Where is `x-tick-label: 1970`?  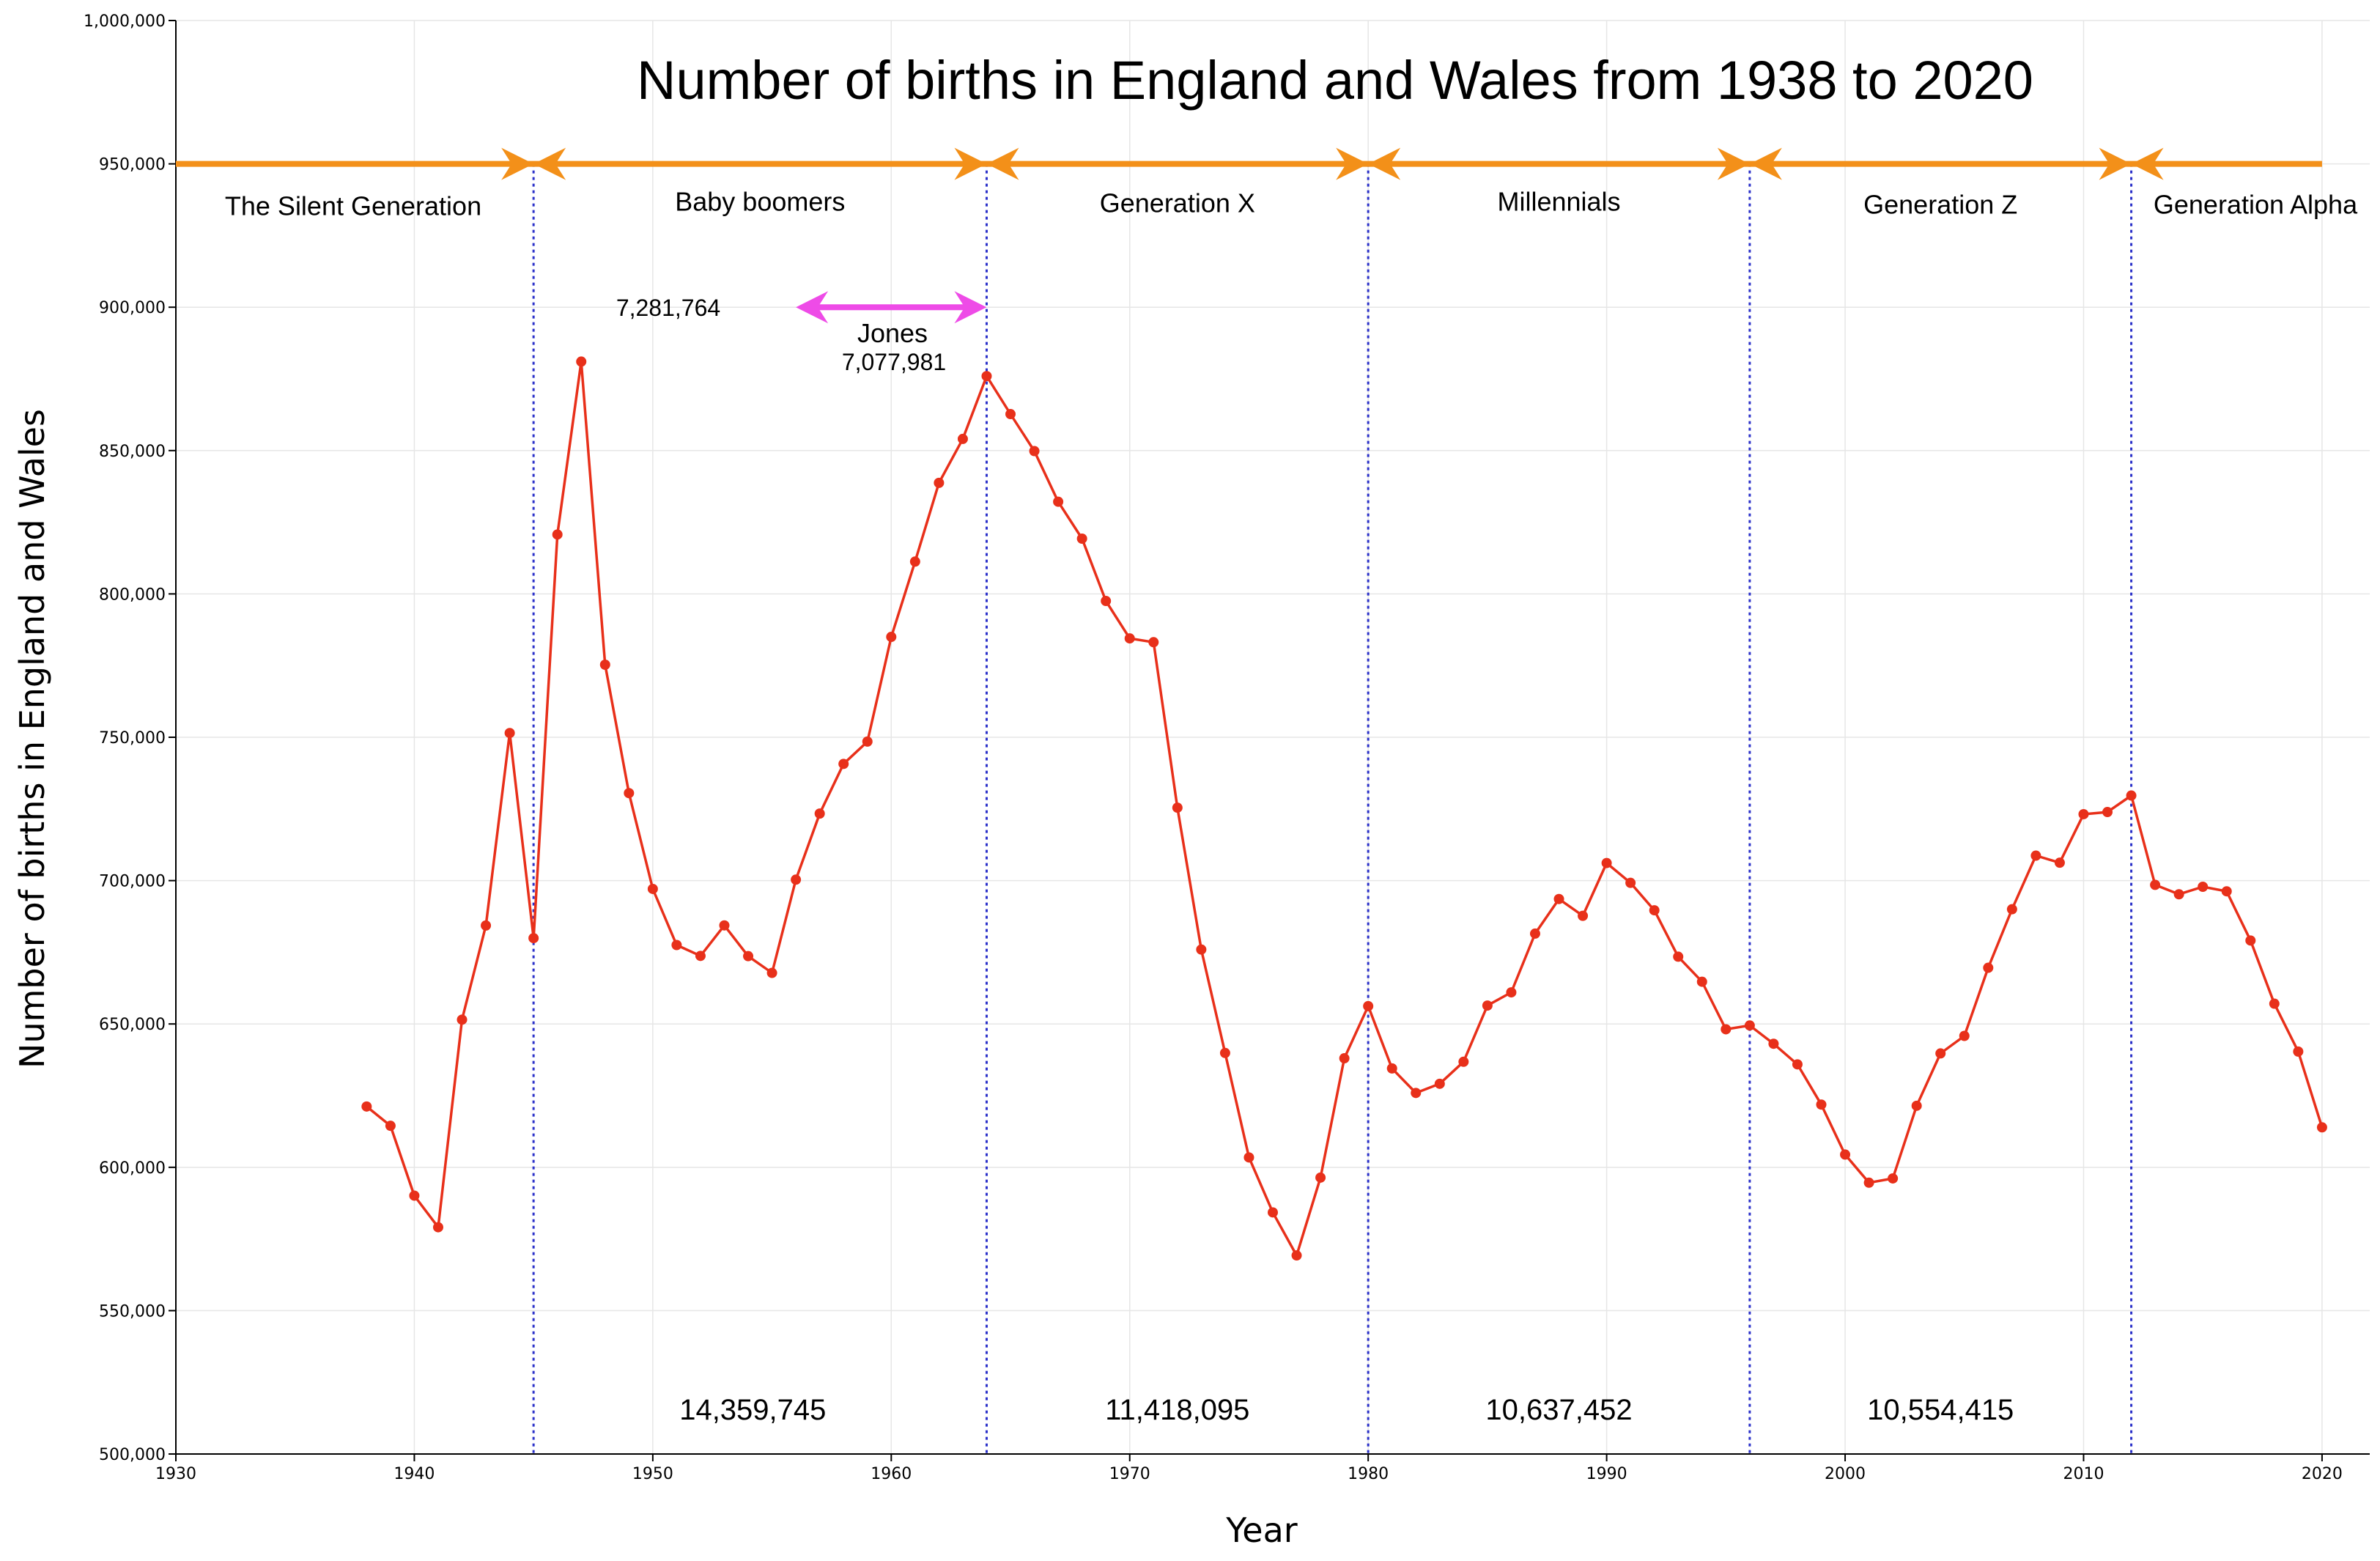
x-tick-label: 1970 is located at coordinates (1129, 1474).